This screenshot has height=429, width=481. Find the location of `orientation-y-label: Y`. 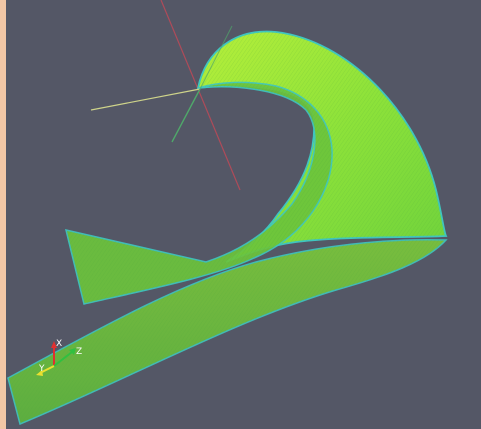

orientation-y-label: Y is located at coordinates (41, 369).